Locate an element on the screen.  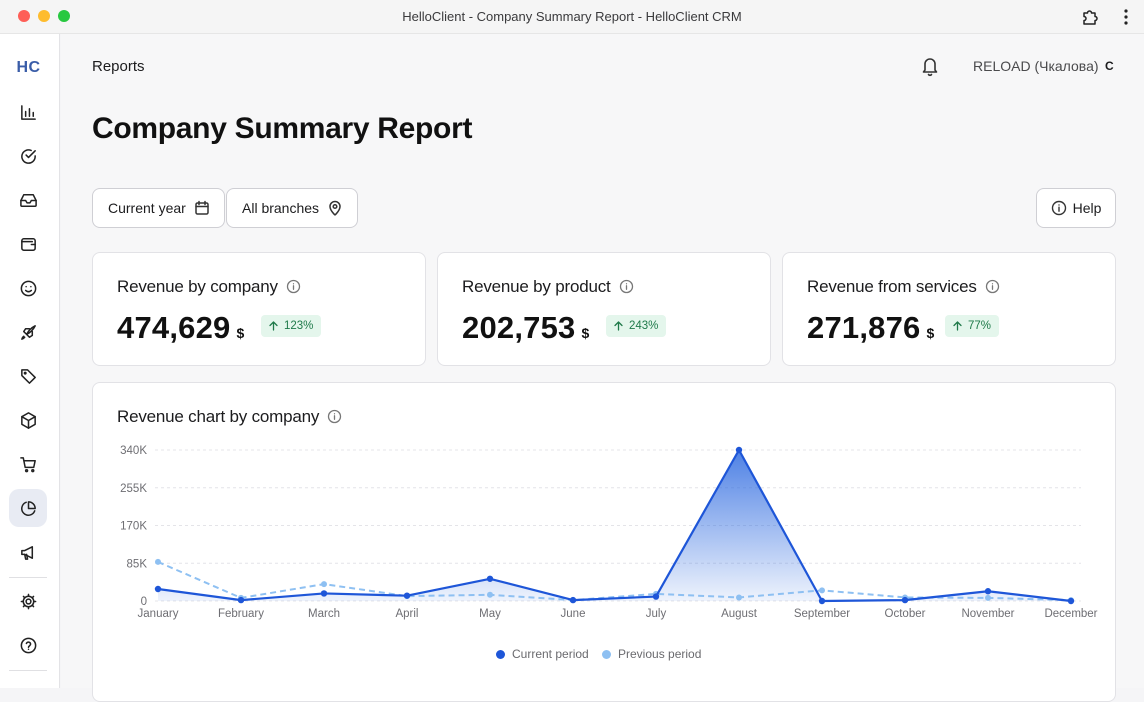
change-badge: 77% is located at coordinates (972, 326).